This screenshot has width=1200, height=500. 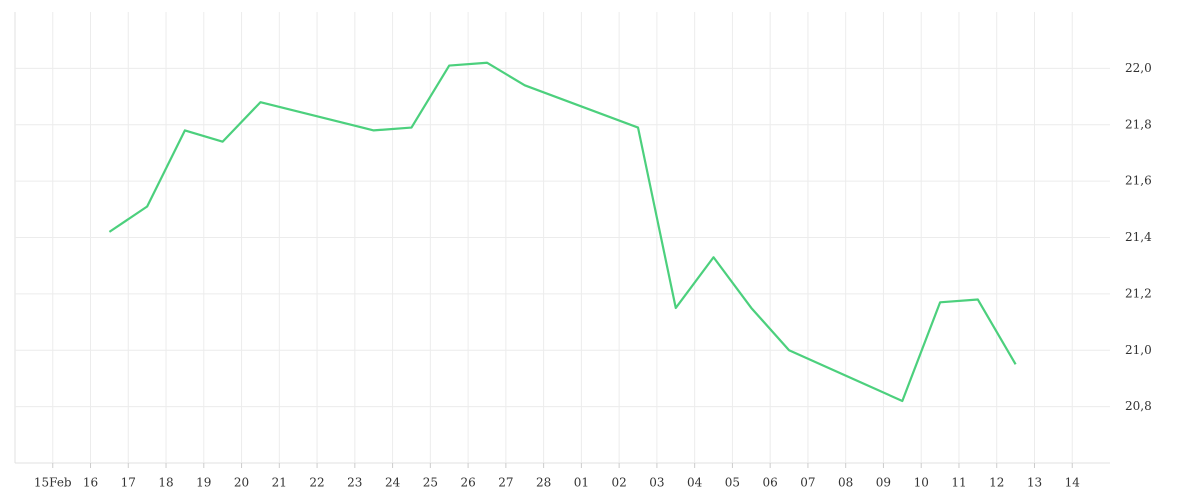 I want to click on x-tick-label: 26, so click(x=467, y=483).